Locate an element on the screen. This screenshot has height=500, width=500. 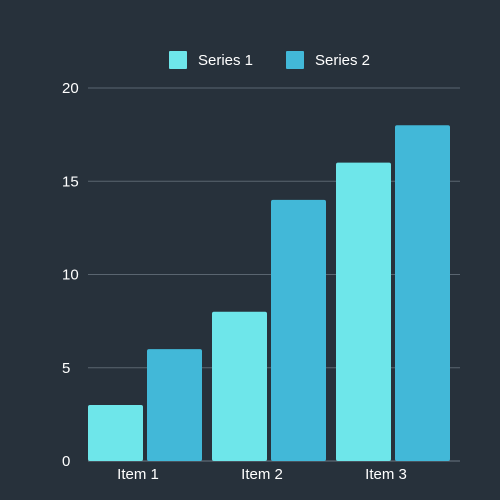
y-axis-ticks: 0 5 10 15 20 is located at coordinates (70, 275).